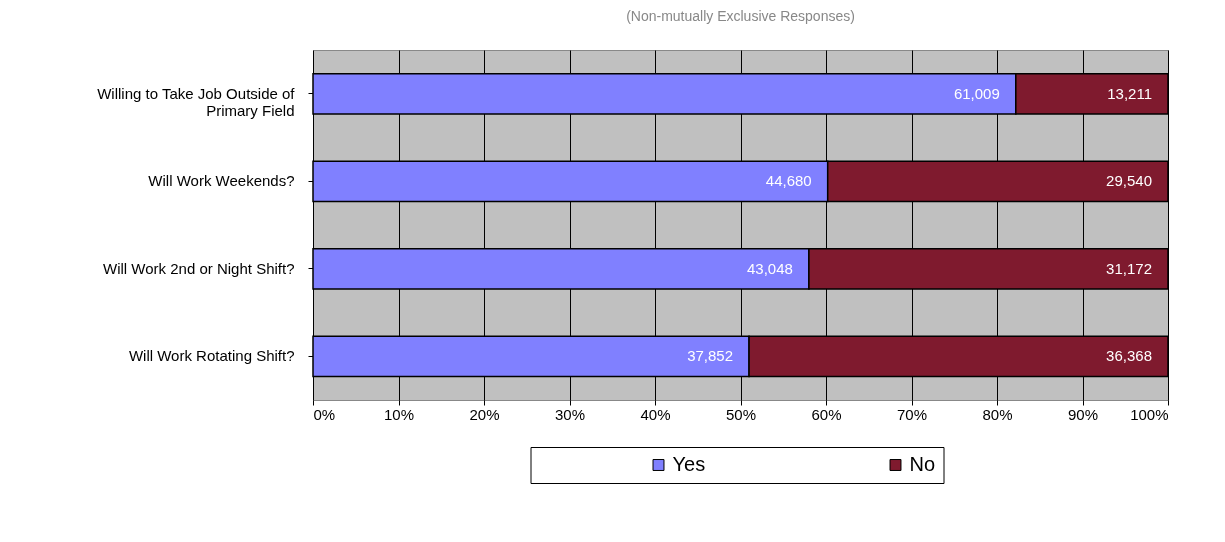 This screenshot has width=1225, height=542. What do you see at coordinates (1129, 356) in the screenshot?
I see `annotation: 36,368` at bounding box center [1129, 356].